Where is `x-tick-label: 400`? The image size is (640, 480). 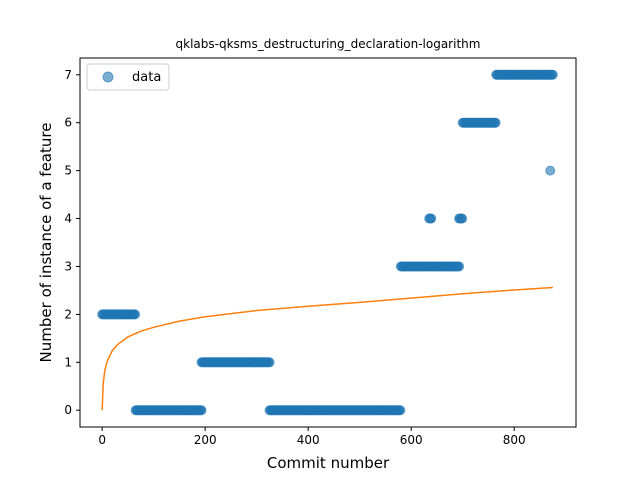
x-tick-label: 400 is located at coordinates (308, 440).